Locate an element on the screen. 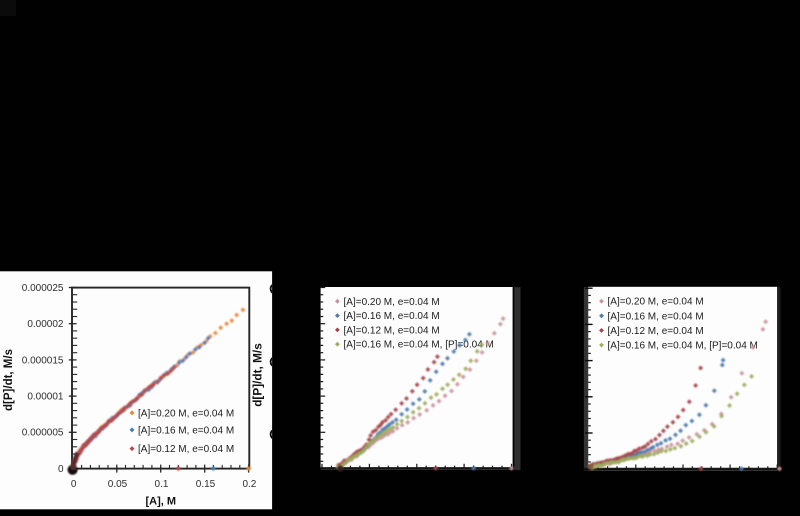 The height and width of the screenshot is (516, 800). svg-text: 0.000025 is located at coordinates (43, 288).